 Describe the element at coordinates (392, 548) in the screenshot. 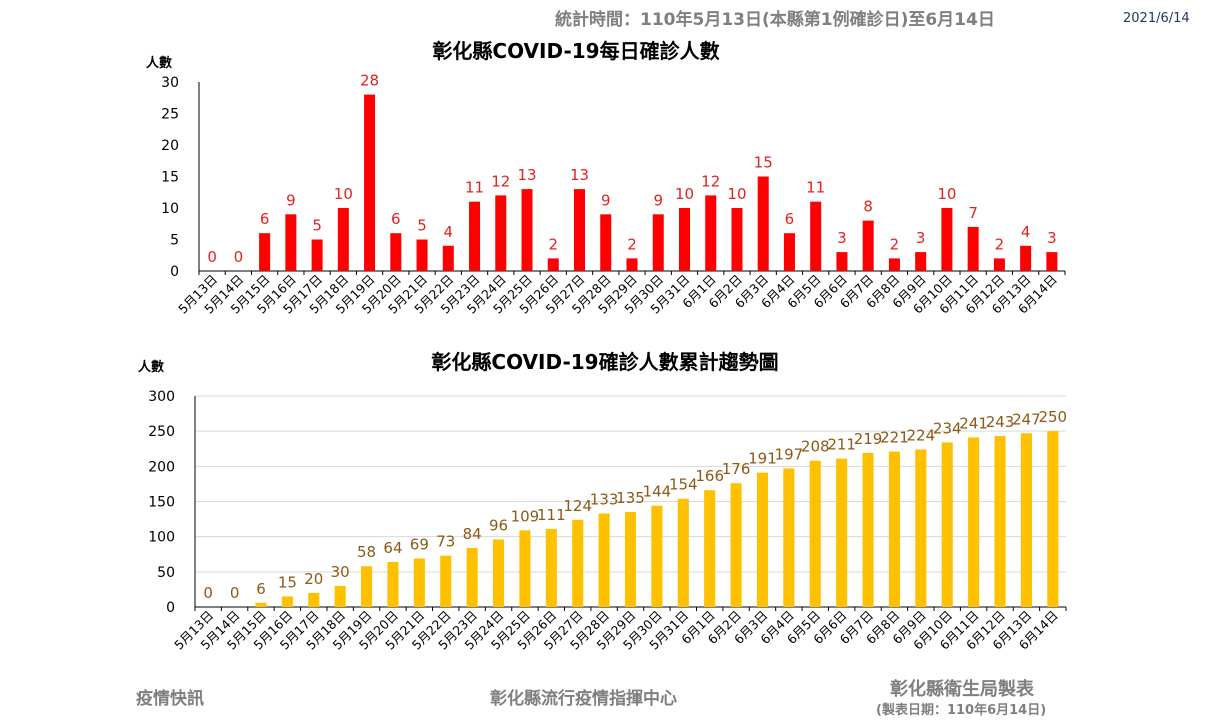

I see `cumulative-data-label: 64` at that location.